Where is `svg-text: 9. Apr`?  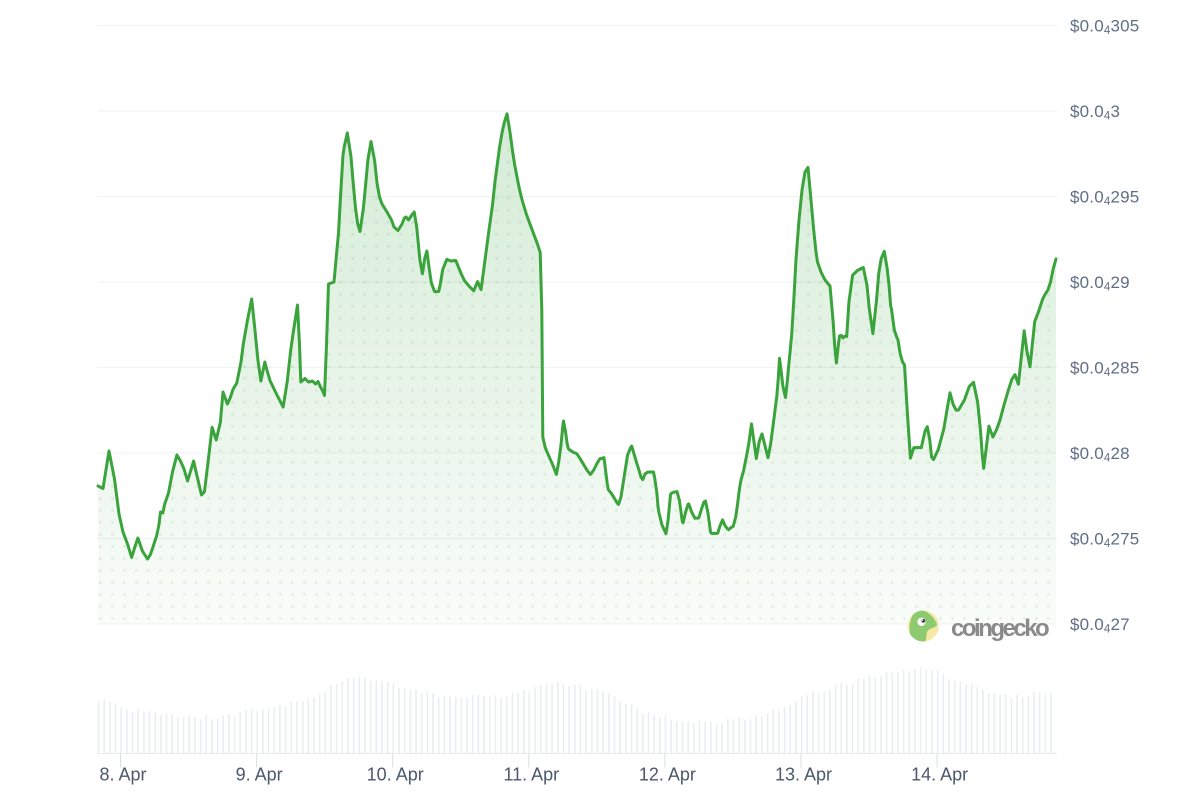
svg-text: 9. Apr is located at coordinates (259, 775).